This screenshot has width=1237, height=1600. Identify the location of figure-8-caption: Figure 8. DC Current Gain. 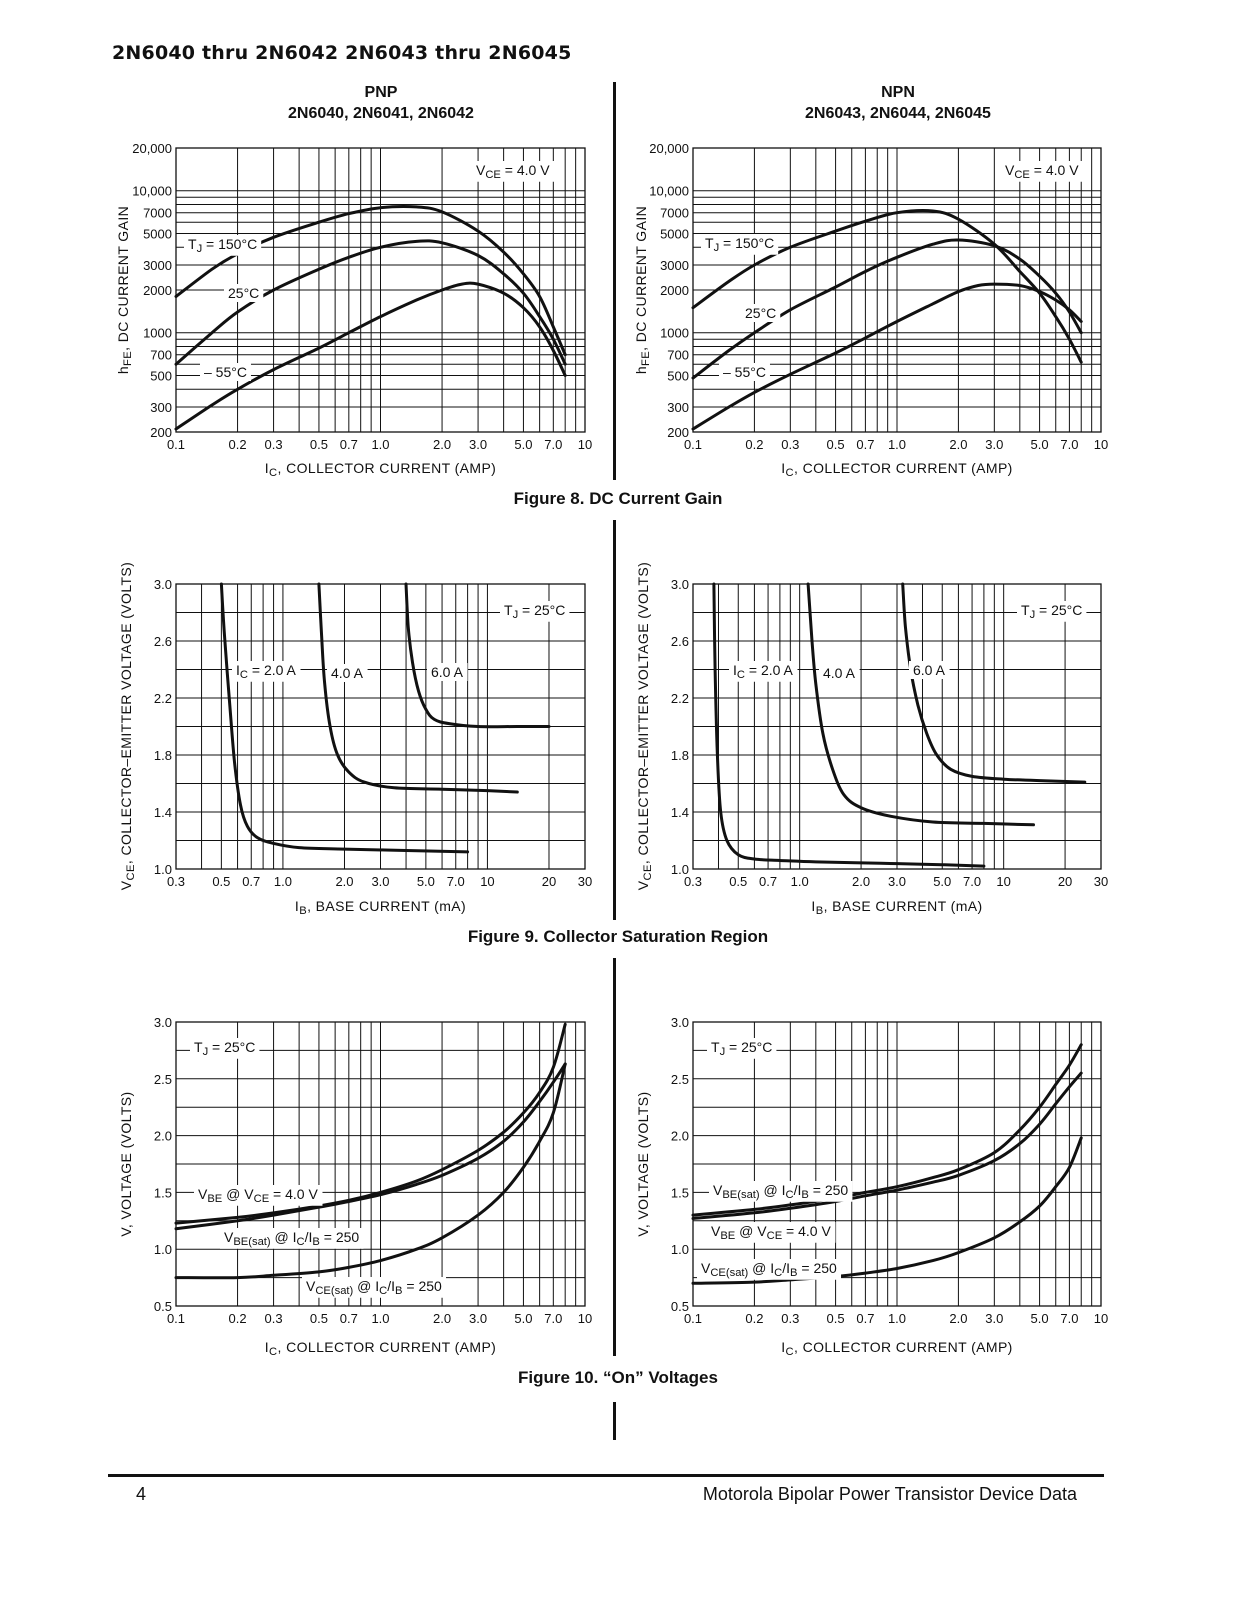
(618, 498).